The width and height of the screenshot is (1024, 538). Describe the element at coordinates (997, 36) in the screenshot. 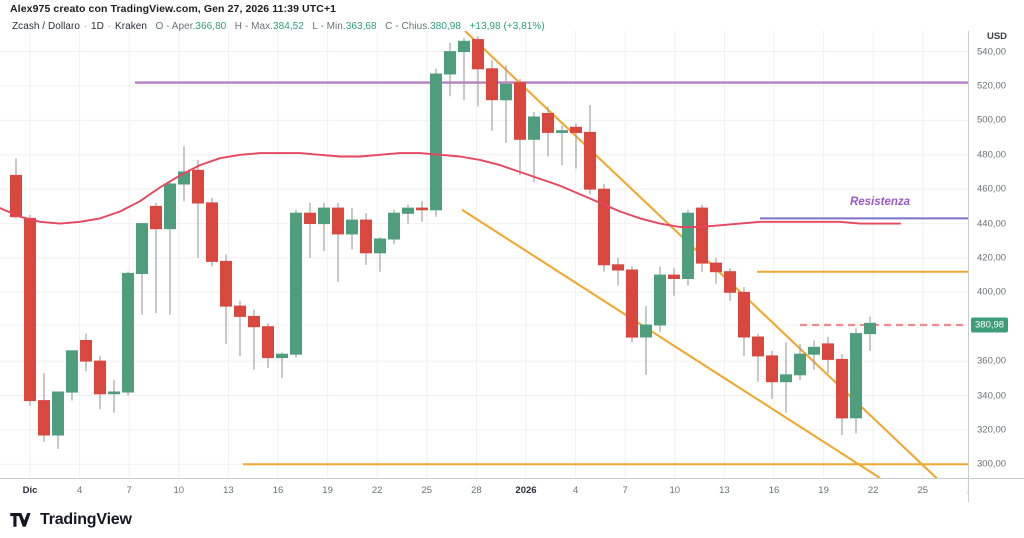

I see `price-axis-unit: USD` at that location.